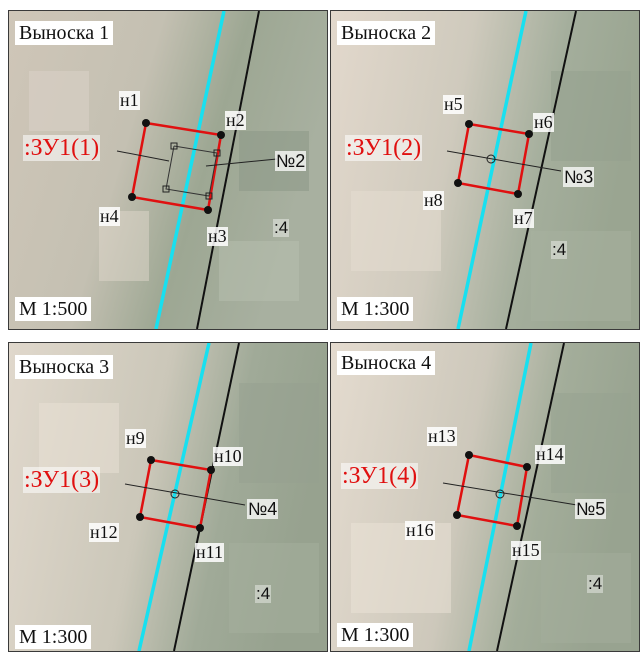 Image resolution: width=640 pixels, height=652 pixels. What do you see at coordinates (291, 161) in the screenshot?
I see `object-number: №2` at bounding box center [291, 161].